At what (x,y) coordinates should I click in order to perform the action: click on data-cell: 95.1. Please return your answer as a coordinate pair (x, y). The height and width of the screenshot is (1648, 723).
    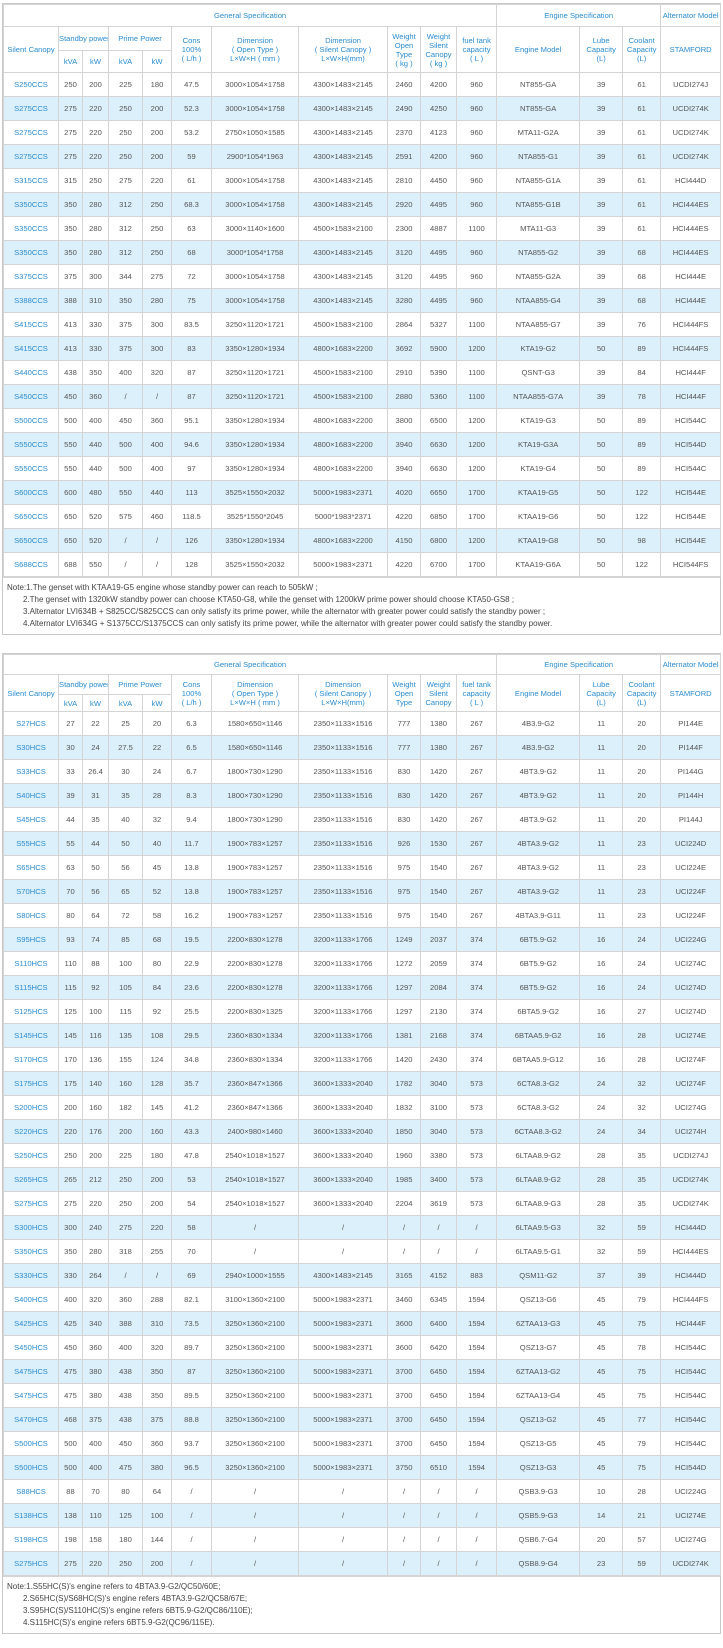
    Looking at the image, I should click on (191, 420).